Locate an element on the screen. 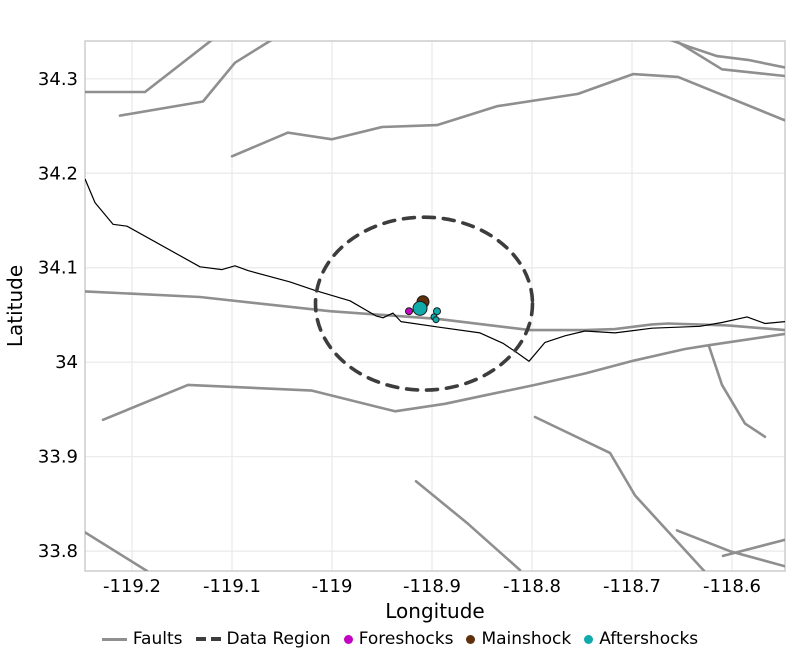  legend-label-faults: Faults is located at coordinates (157, 639).